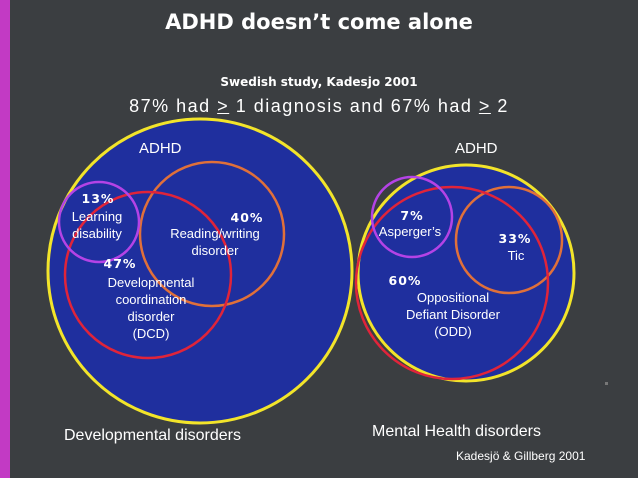 The width and height of the screenshot is (638, 478). What do you see at coordinates (456, 431) in the screenshot?
I see `mental-health-disorders-caption: Mental Health disorders` at bounding box center [456, 431].